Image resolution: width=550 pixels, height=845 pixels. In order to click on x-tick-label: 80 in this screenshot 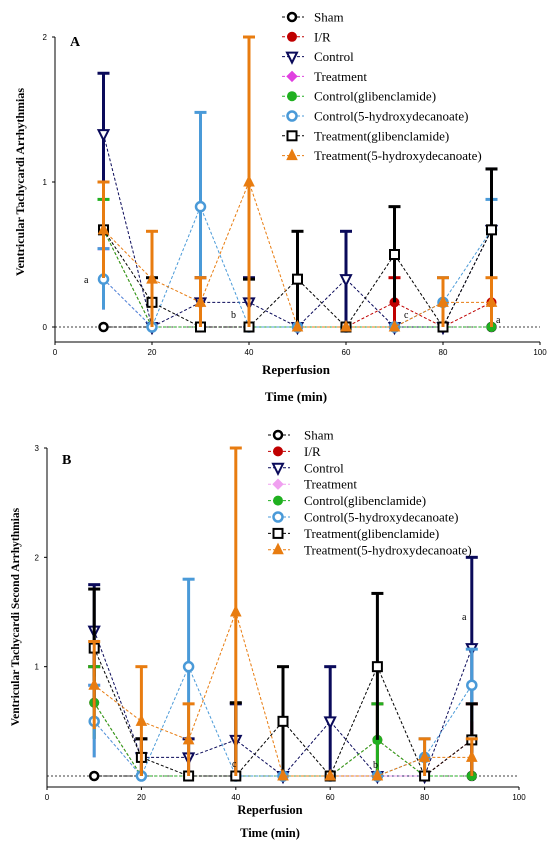, I will do `click(443, 352)`.